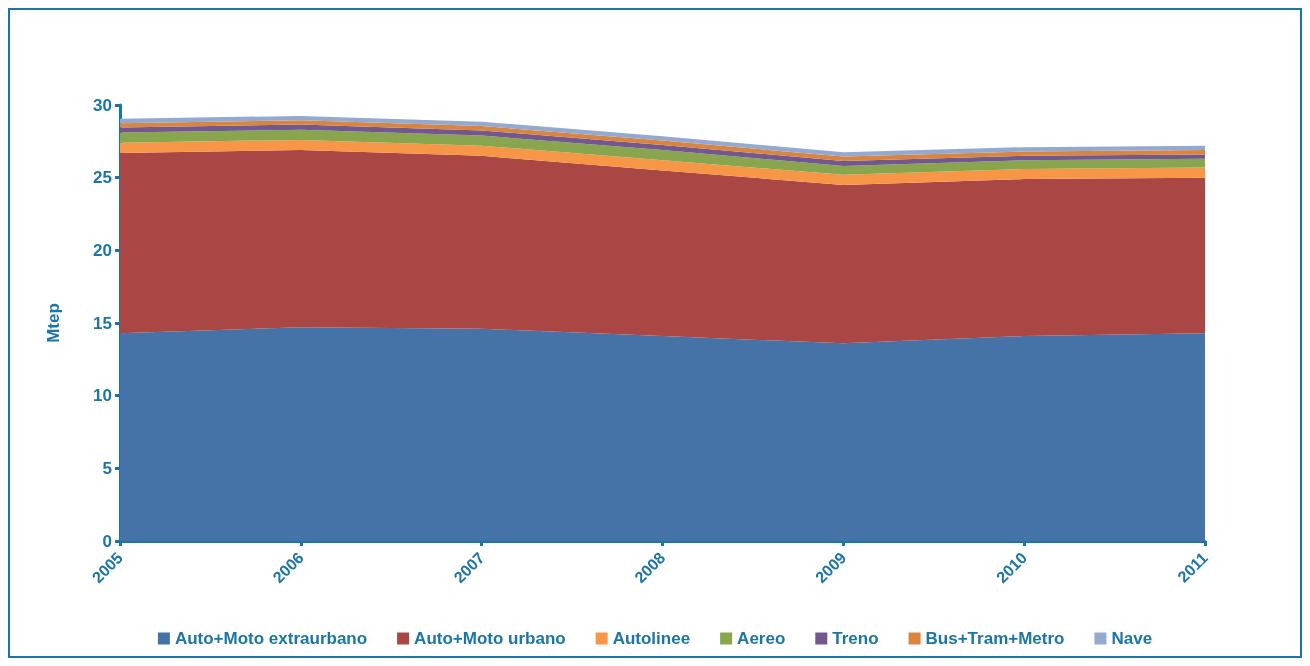 The image size is (1310, 666). I want to click on legend-label: Nave, so click(1132, 638).